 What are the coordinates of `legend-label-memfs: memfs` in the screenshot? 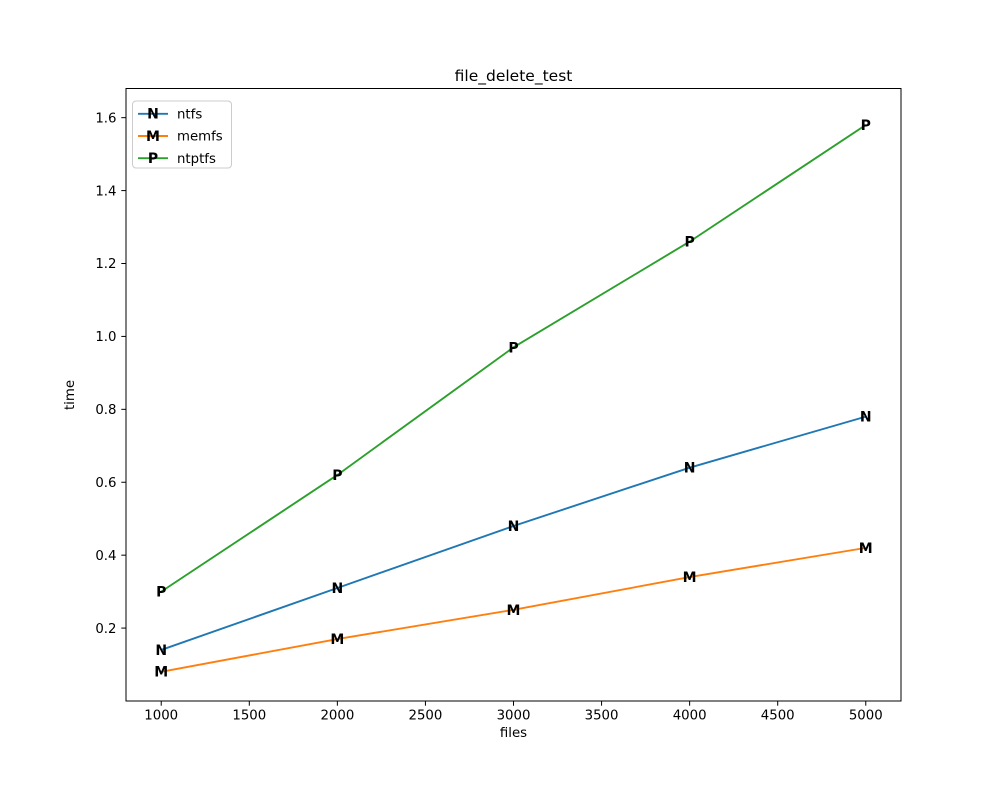 It's located at (200, 137).